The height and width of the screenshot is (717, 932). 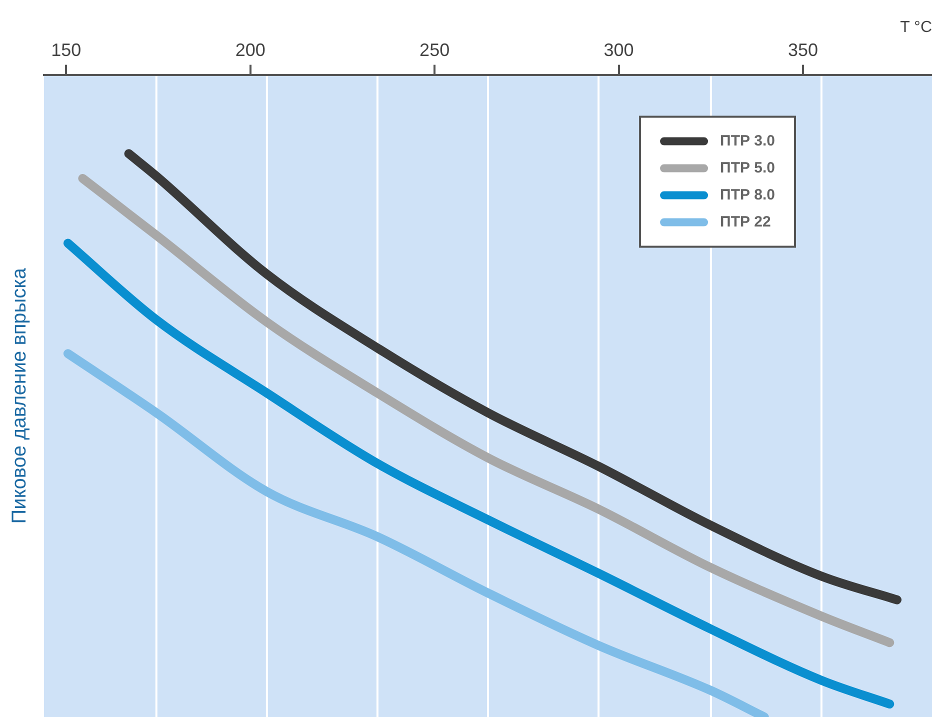 I want to click on legend-label: ПТР 22, so click(x=745, y=221).